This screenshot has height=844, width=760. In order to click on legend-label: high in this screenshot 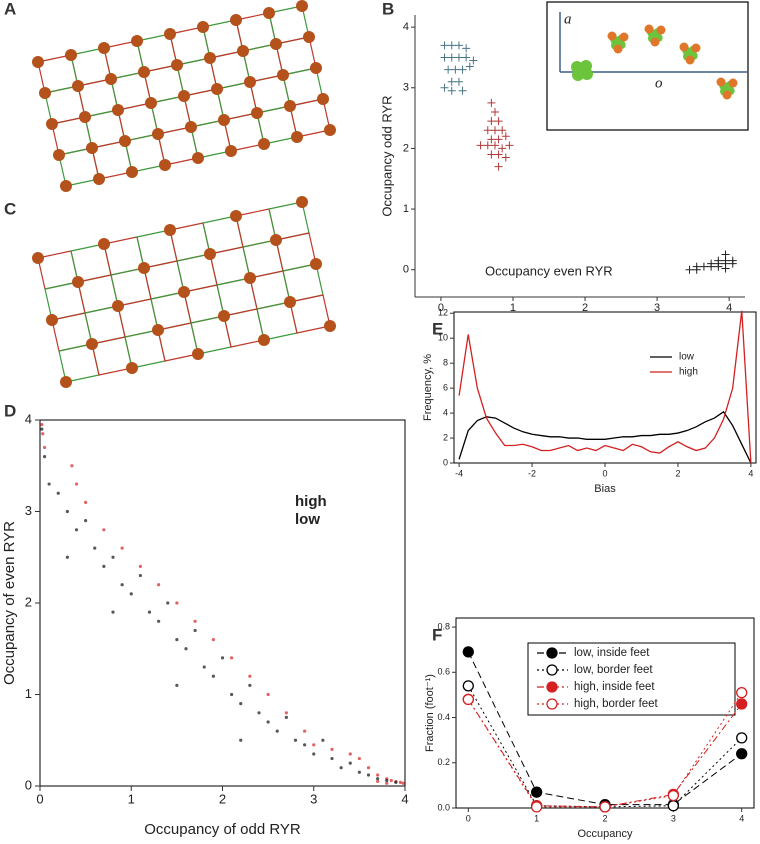, I will do `click(688, 372)`.